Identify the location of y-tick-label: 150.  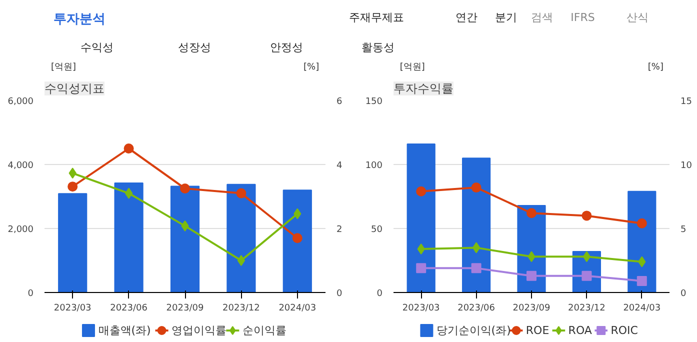
(373, 102).